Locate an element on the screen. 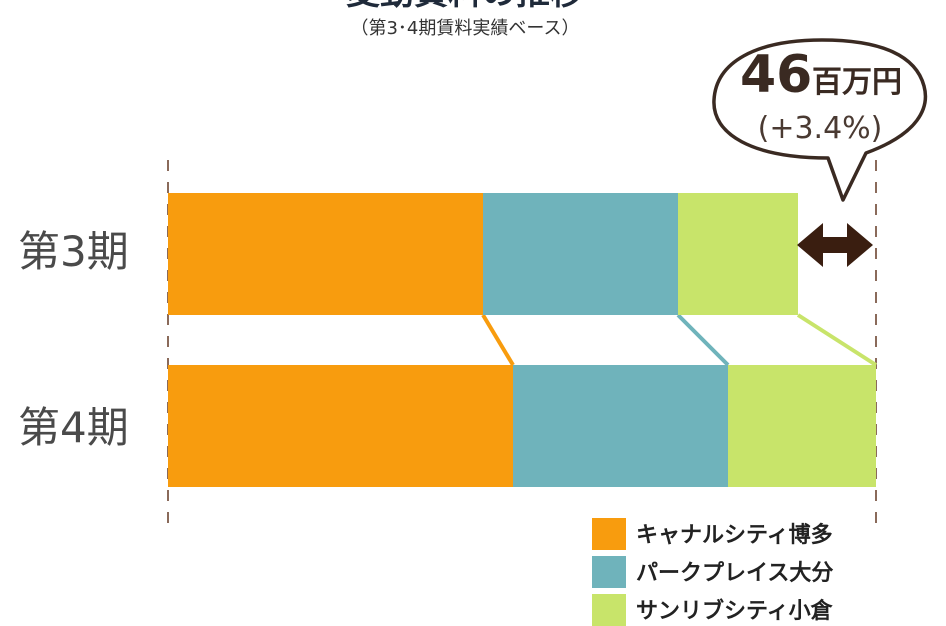 This screenshot has height=626, width=946. connector-lines is located at coordinates (679, 340).